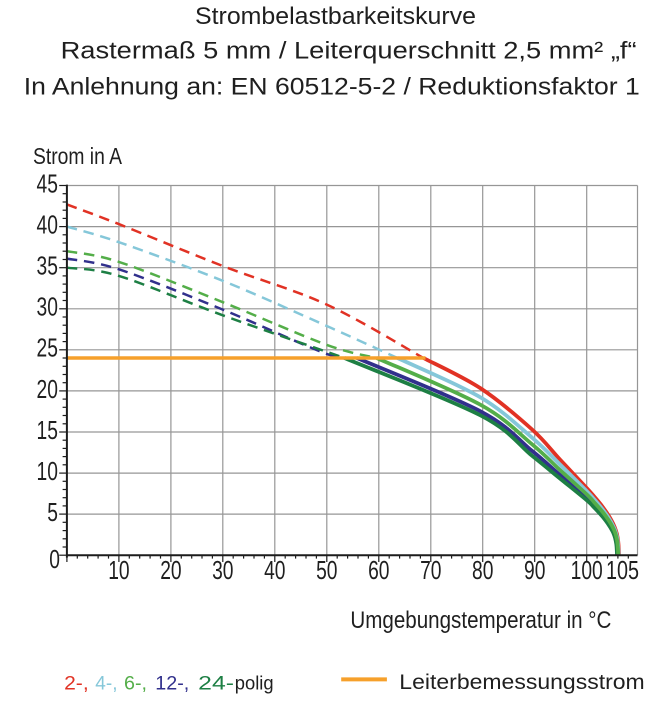 Image resolution: width=670 pixels, height=725 pixels. What do you see at coordinates (254, 683) in the screenshot?
I see `svg-text: polig` at bounding box center [254, 683].